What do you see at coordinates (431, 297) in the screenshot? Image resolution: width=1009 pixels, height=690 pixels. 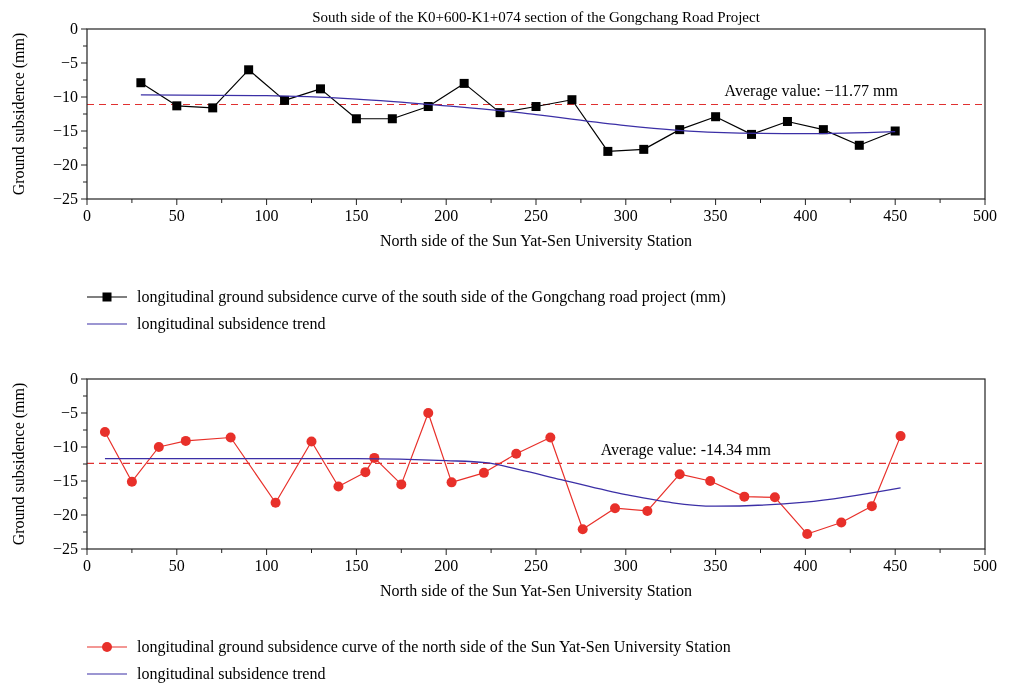 I see `legend-label: longitudinal ground subsidence curve of the south side of the Gongchang road project (mm)` at bounding box center [431, 297].